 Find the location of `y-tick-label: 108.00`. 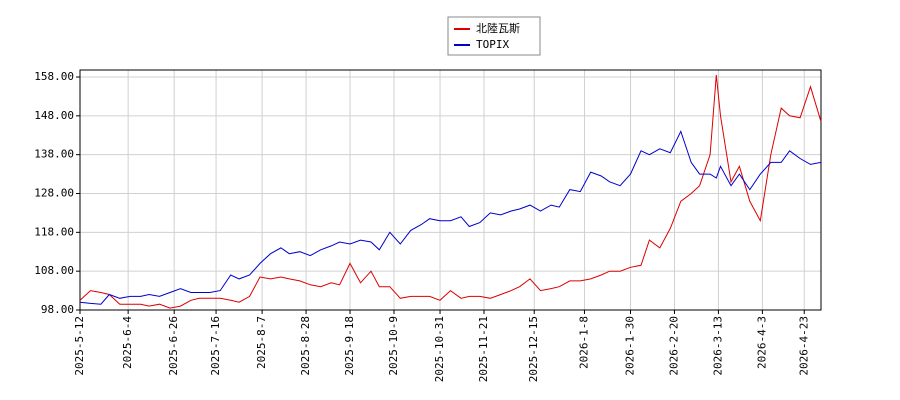

y-tick-label: 108.00 is located at coordinates (54, 270).